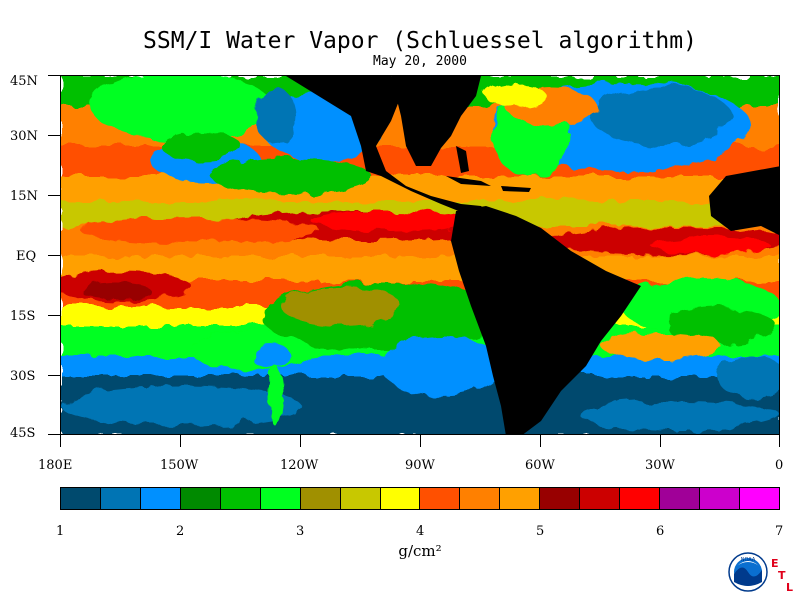  What do you see at coordinates (23, 316) in the screenshot?
I see `lat-label-15s: 15S` at bounding box center [23, 316].